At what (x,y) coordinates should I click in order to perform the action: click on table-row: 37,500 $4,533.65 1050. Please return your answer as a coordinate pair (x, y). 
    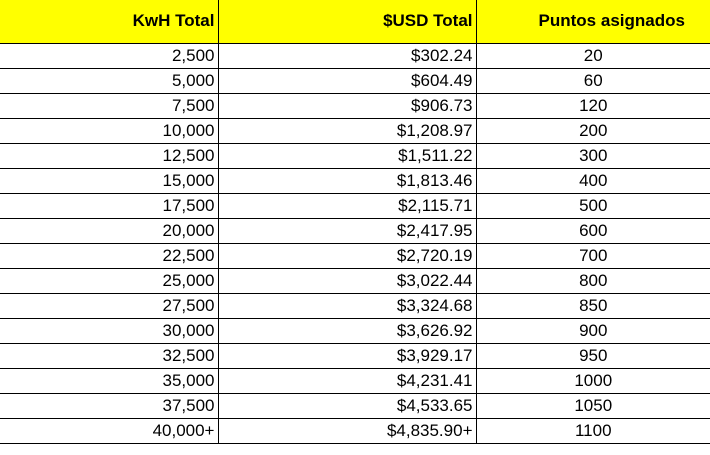
    Looking at the image, I should click on (355, 406).